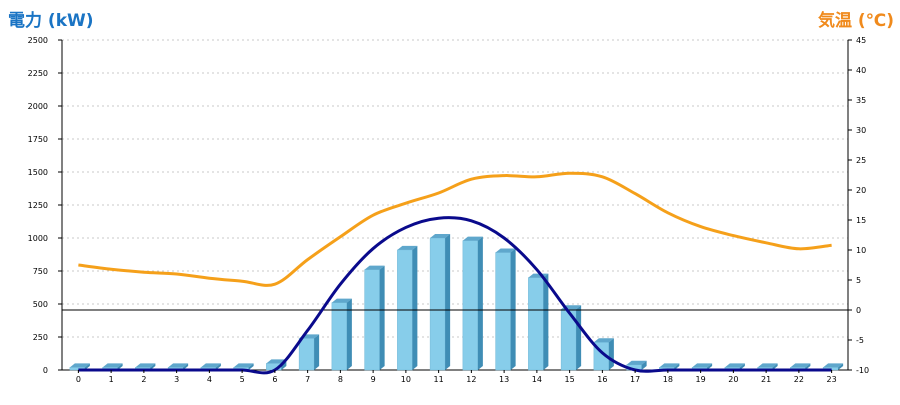 Image resolution: width=900 pixels, height=405 pixels. I want to click on x-tick-label: 1, so click(111, 379).